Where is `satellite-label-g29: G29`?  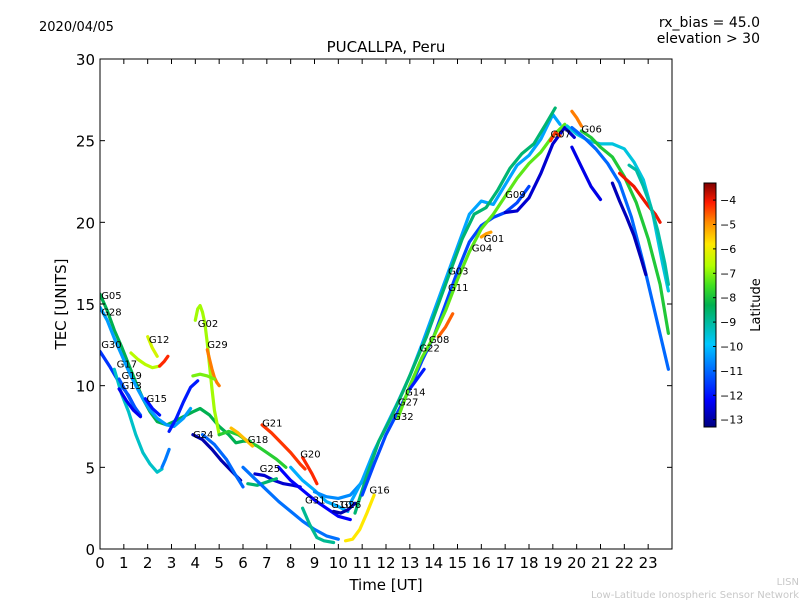
satellite-label-g29: G29 is located at coordinates (217, 345).